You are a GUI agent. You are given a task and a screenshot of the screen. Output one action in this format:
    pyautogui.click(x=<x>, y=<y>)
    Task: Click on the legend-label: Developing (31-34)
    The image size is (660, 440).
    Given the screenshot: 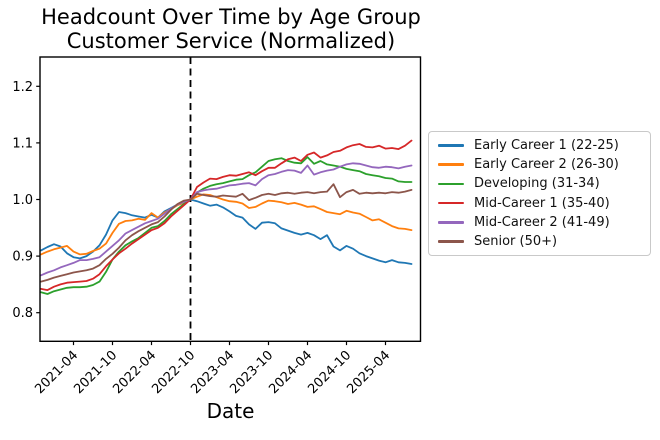 What is the action you would take?
    pyautogui.click(x=537, y=184)
    